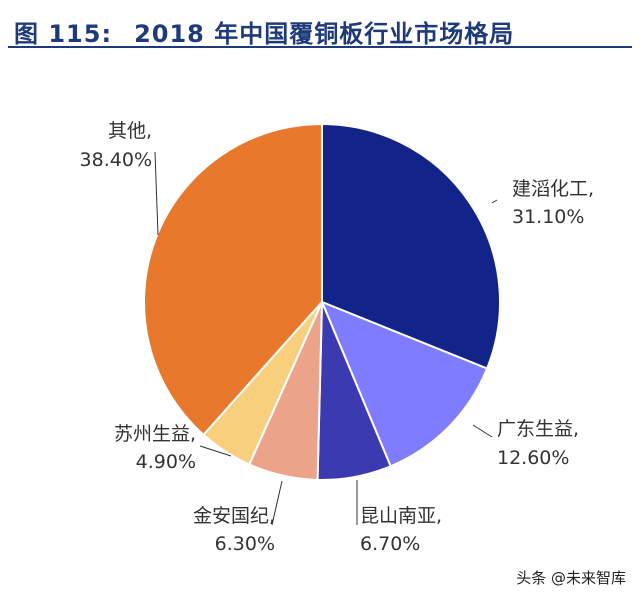  What do you see at coordinates (533, 458) in the screenshot?
I see `slice-value-label-2: 12.60%` at bounding box center [533, 458].